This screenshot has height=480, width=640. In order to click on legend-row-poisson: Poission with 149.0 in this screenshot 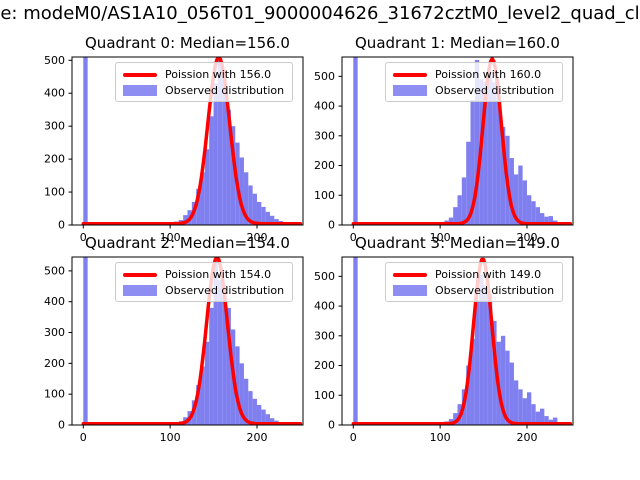, I will do `click(474, 274)`.